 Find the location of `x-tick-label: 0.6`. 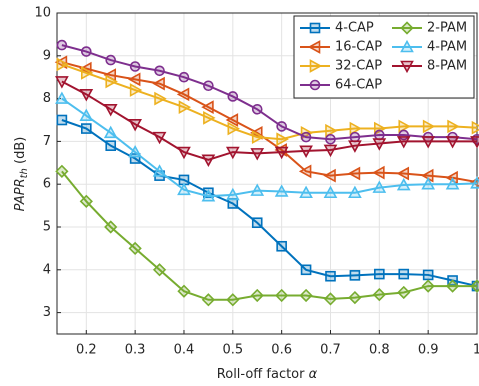

x-tick-label: 0.6 is located at coordinates (281, 350).